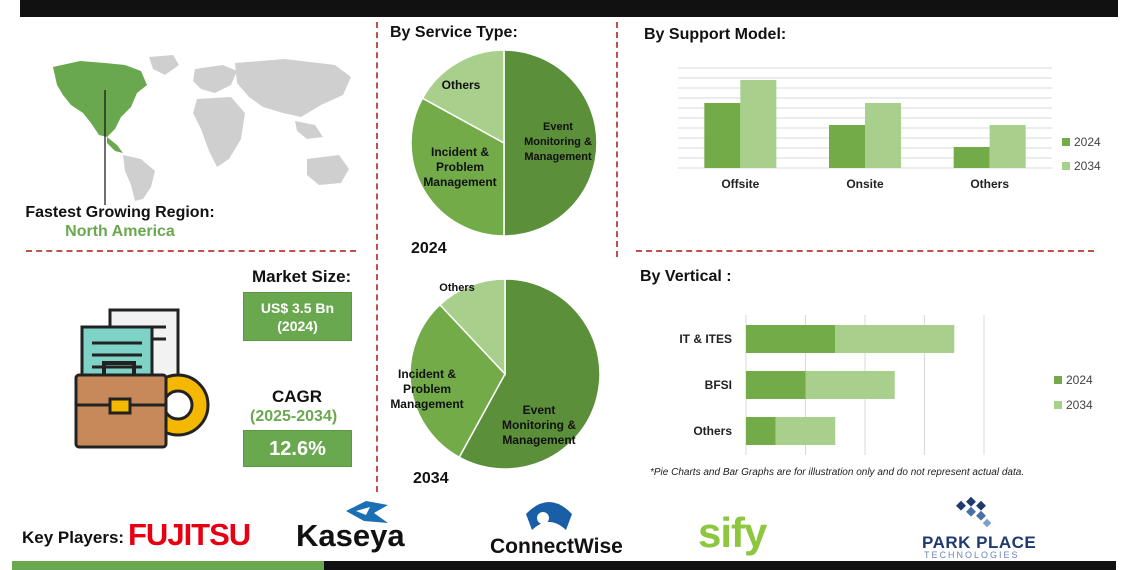 This screenshot has width=1140, height=570. I want to click on fujitsu-logo: FUJITSU, so click(189, 534).